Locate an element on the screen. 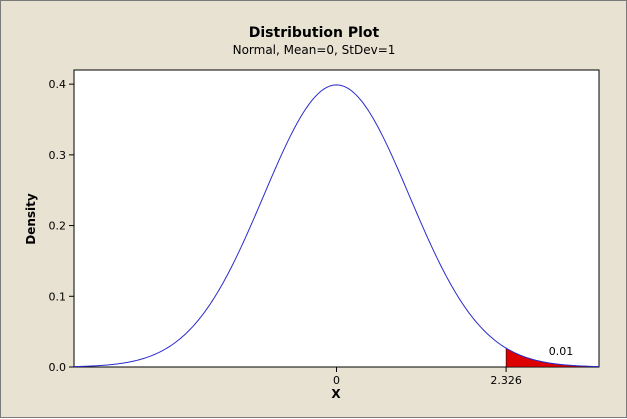  shaded-probability-label: 0.01 is located at coordinates (561, 351).